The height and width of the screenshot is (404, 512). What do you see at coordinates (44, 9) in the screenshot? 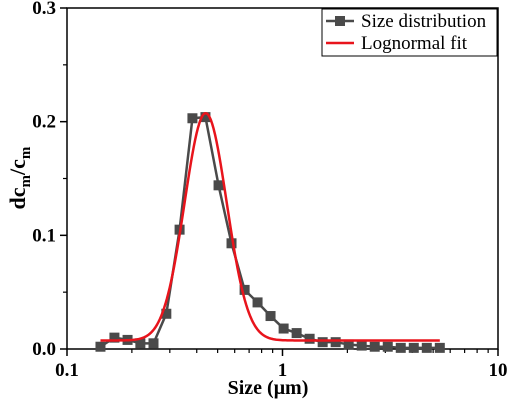
I see `y-tick-label: 0.3` at bounding box center [44, 9].